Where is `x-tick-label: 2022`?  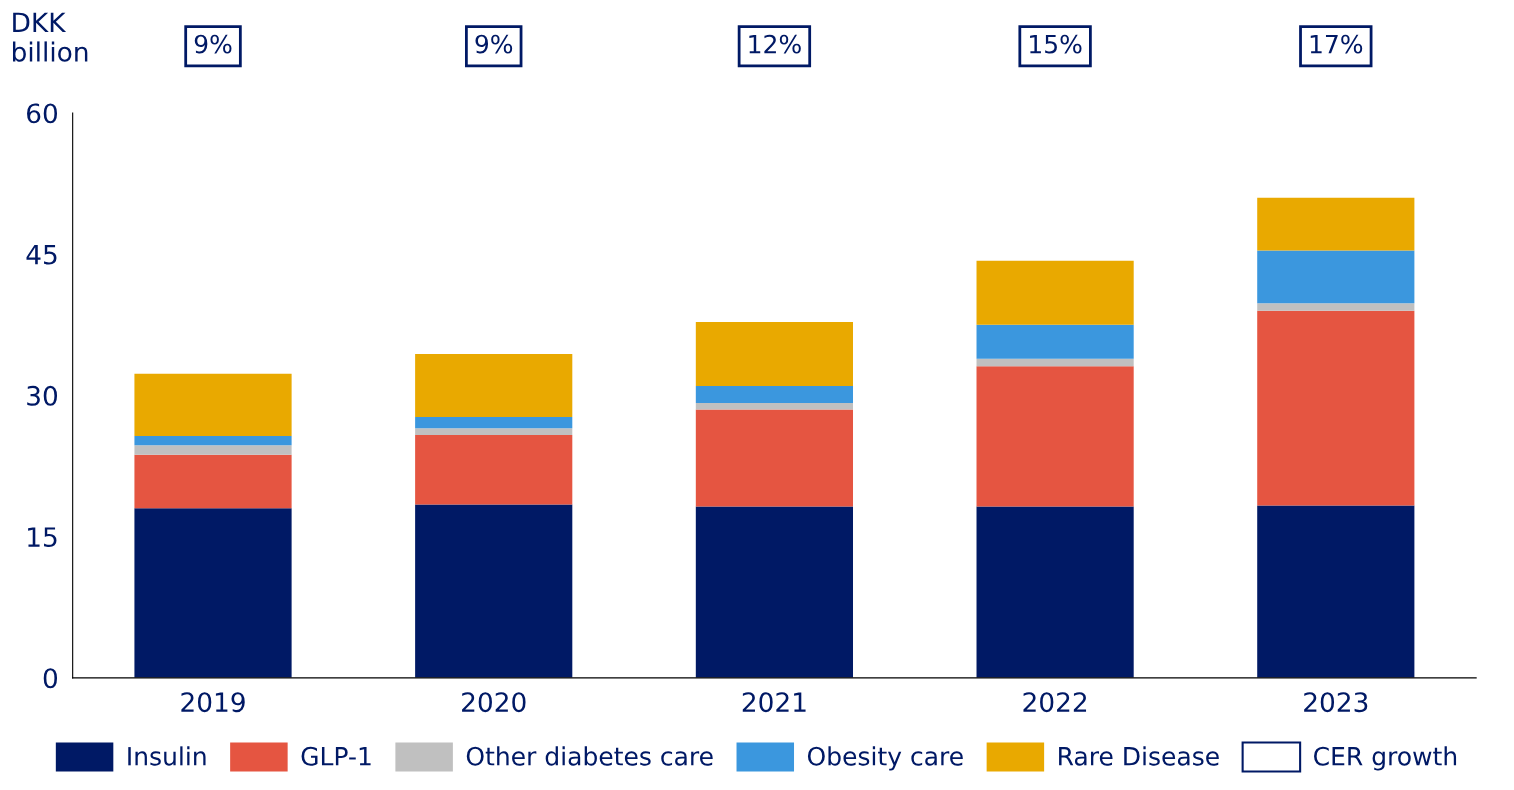 x-tick-label: 2022 is located at coordinates (1055, 702).